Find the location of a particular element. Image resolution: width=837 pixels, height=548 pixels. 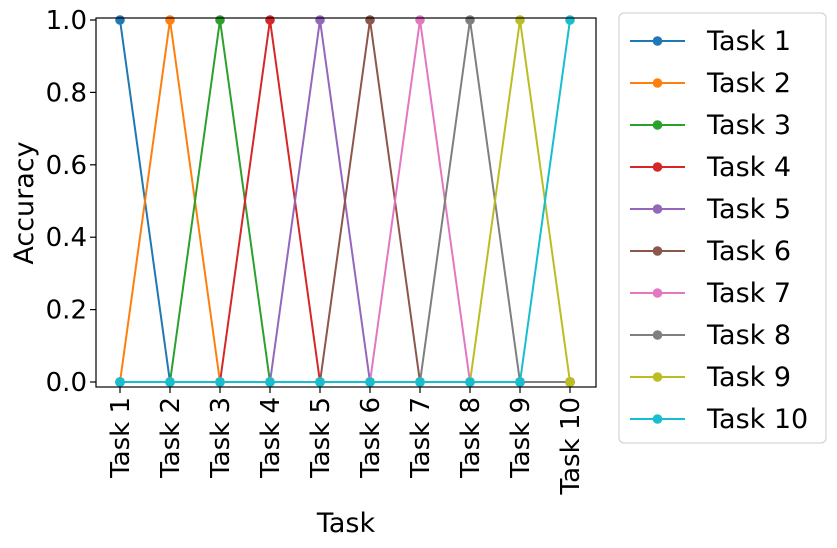

x-tick-label: Task 1 is located at coordinates (121, 438).